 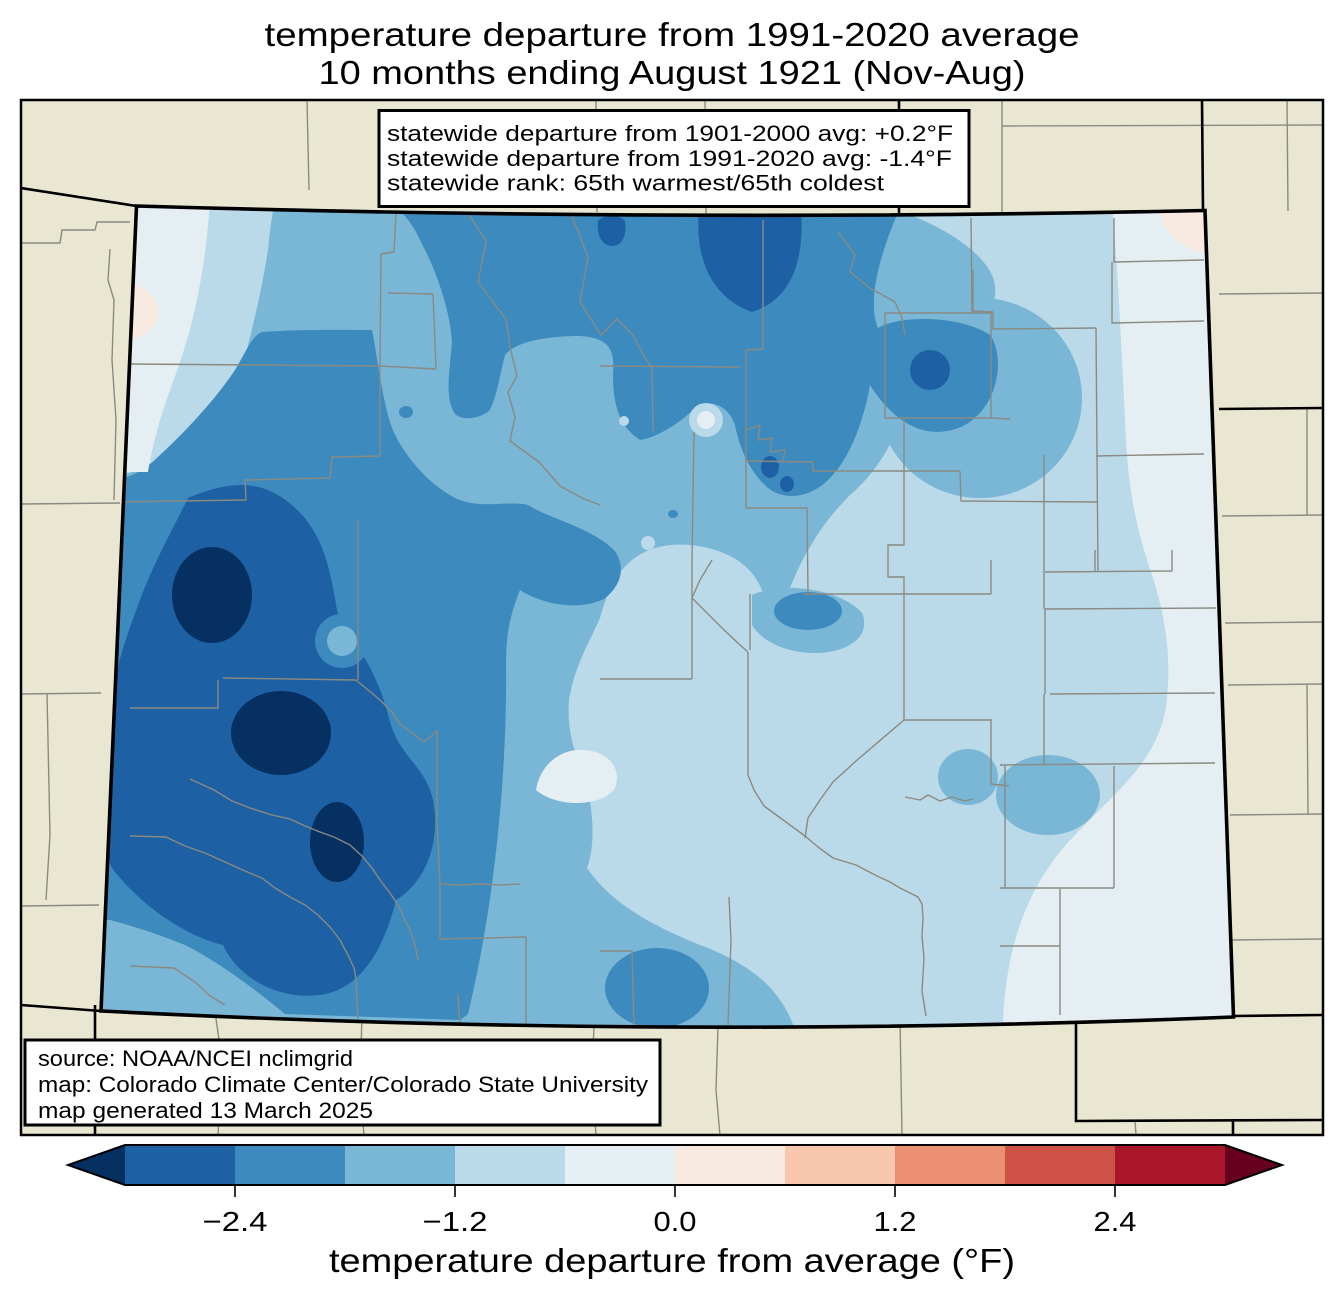 What do you see at coordinates (455, 1221) in the screenshot?
I see `svg-text: −1.2` at bounding box center [455, 1221].